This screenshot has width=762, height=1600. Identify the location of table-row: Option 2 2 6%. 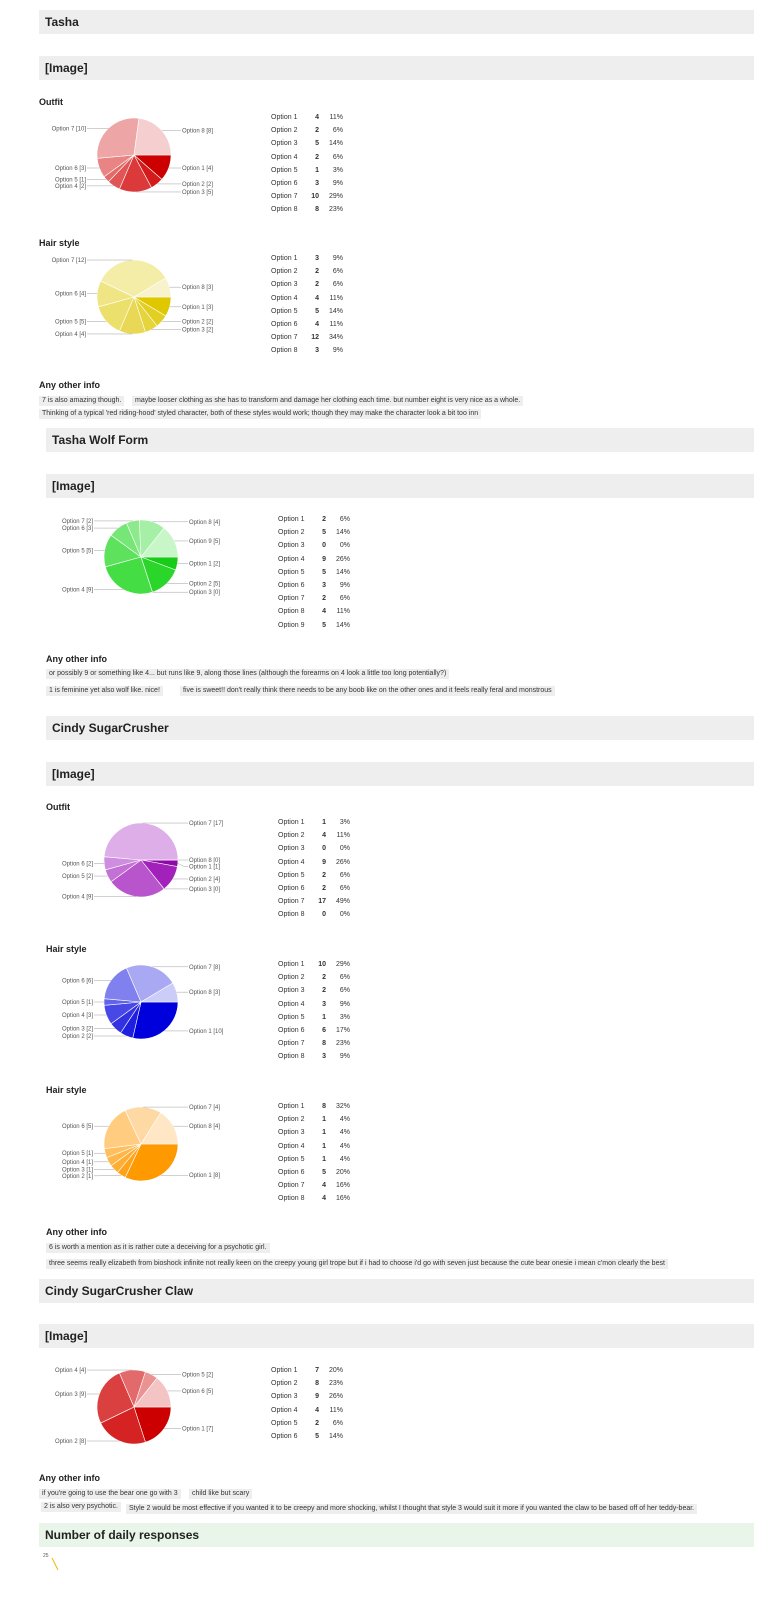
(318, 977).